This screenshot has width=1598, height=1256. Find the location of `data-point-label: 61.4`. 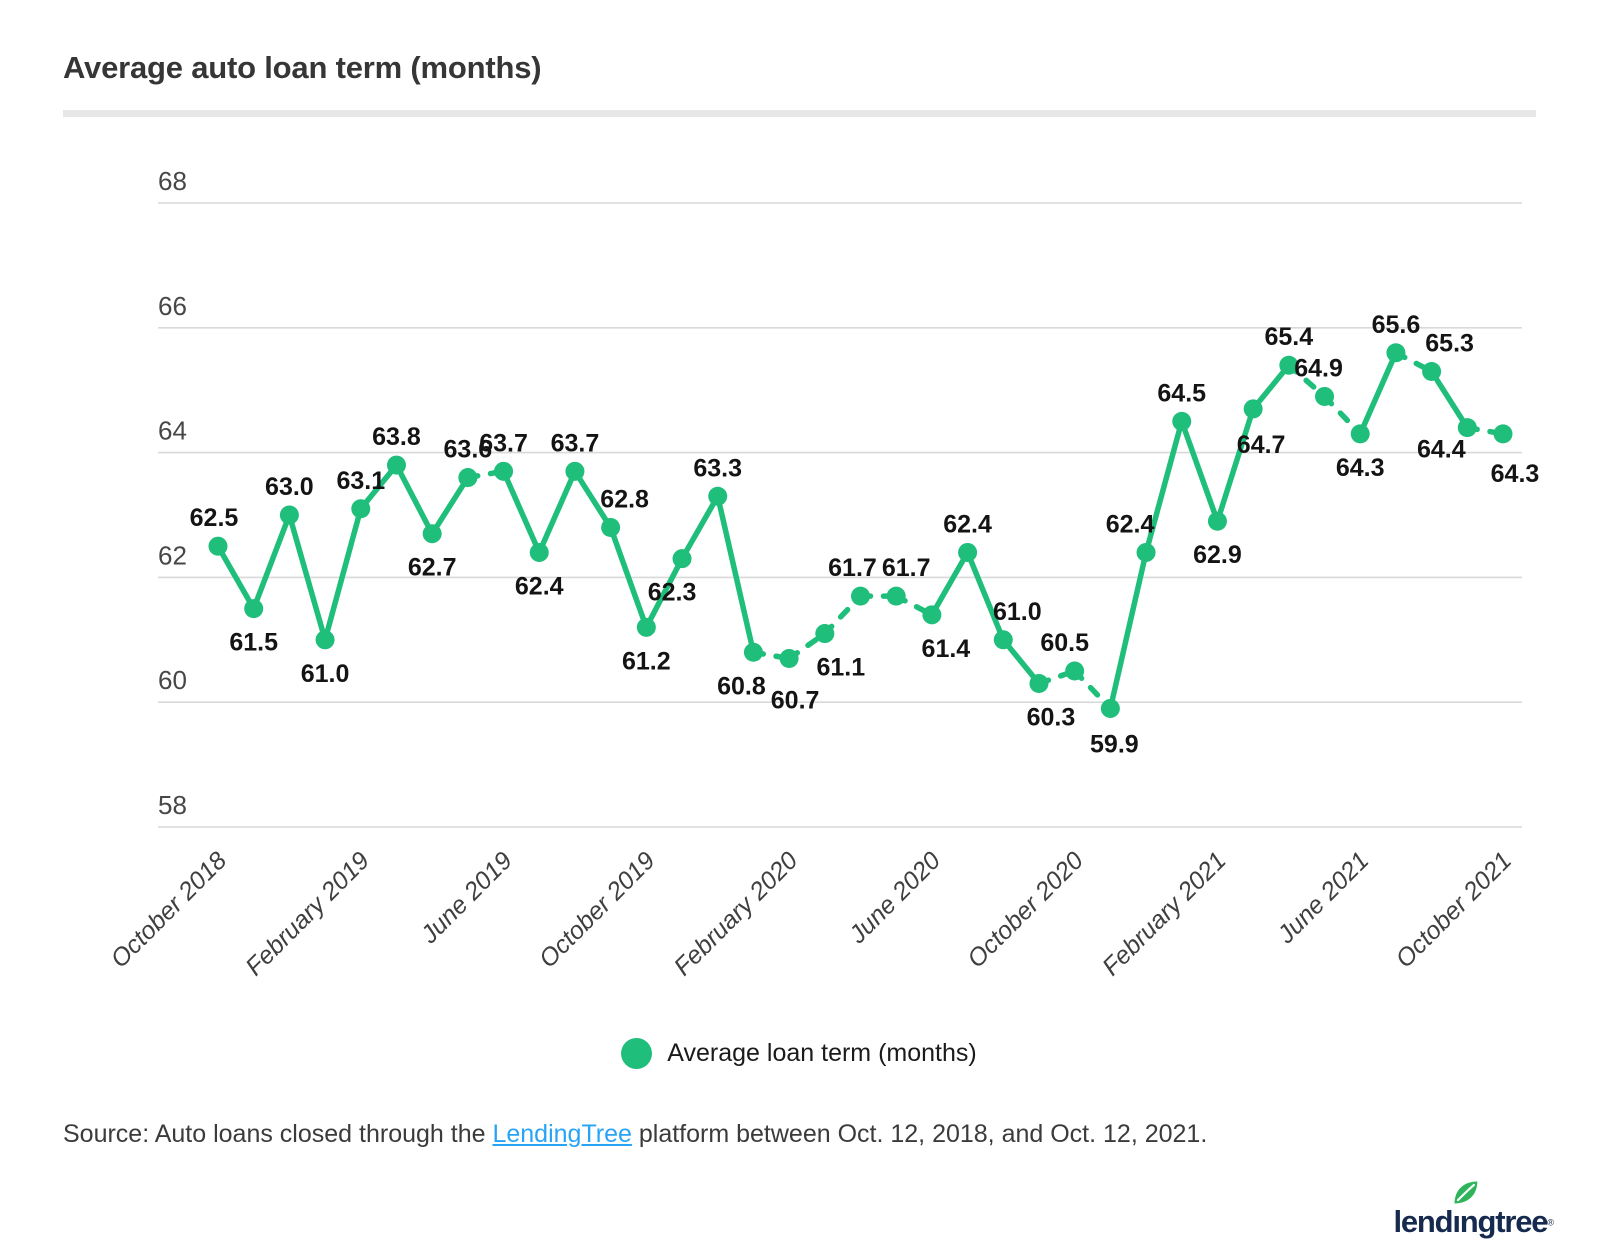

data-point-label: 61.4 is located at coordinates (946, 649).